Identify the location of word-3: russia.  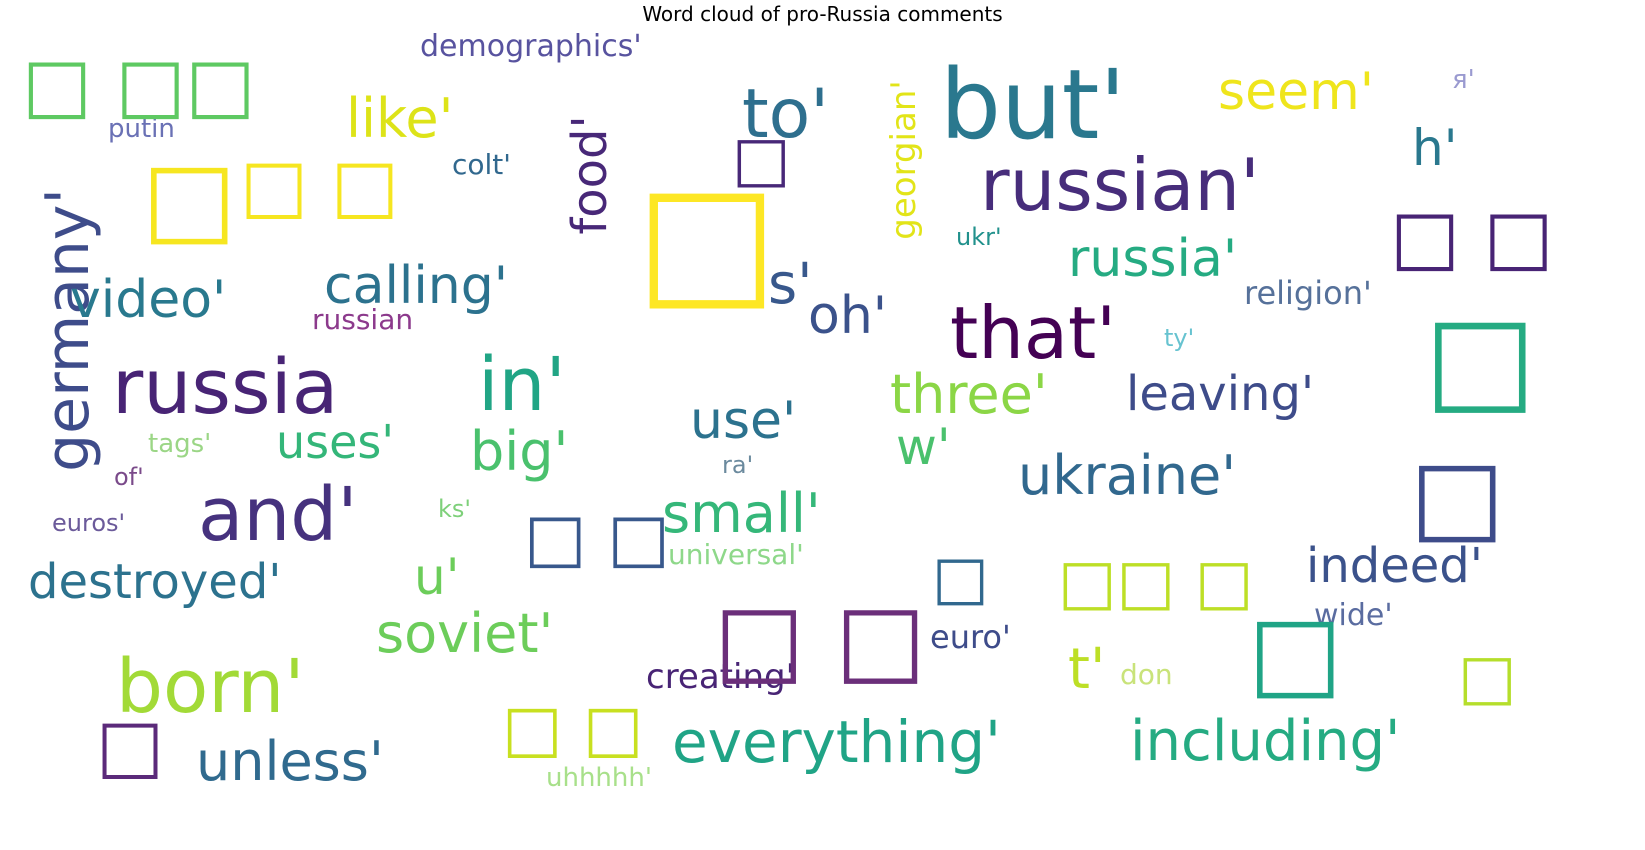
(225, 386).